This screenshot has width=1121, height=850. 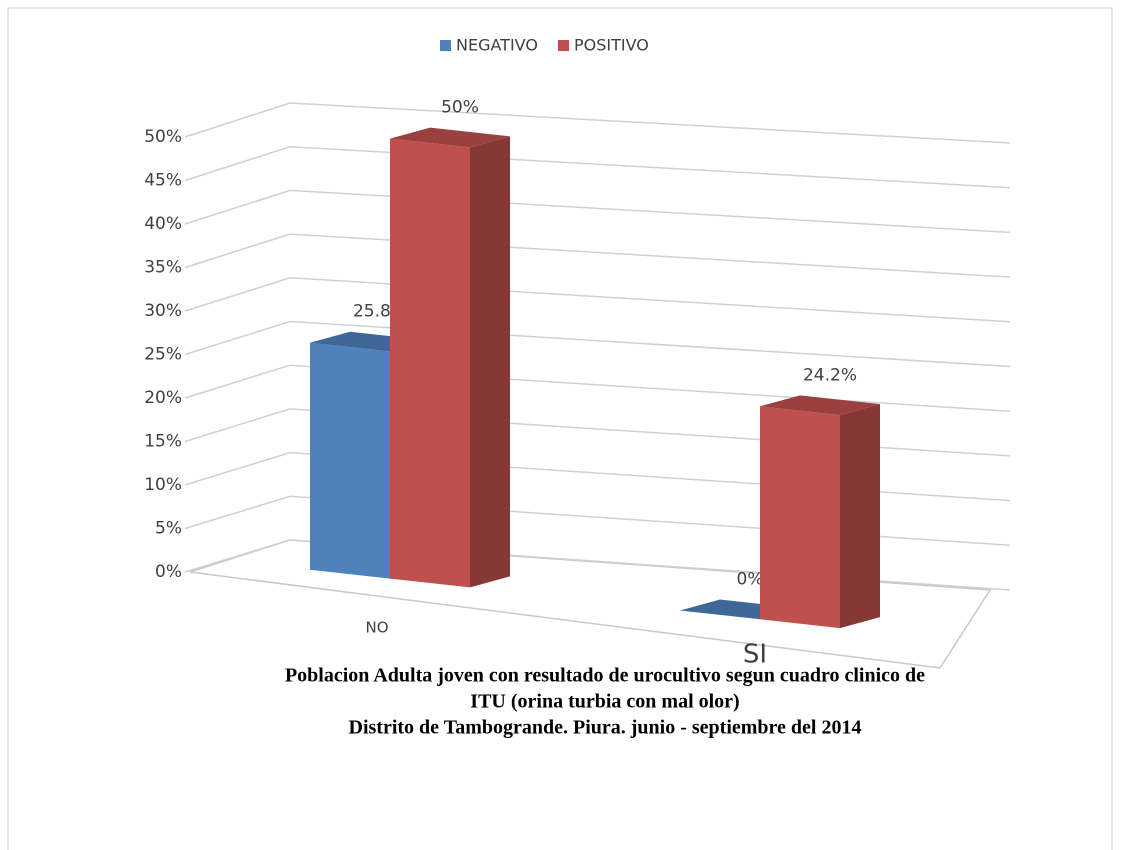 What do you see at coordinates (163, 355) in the screenshot?
I see `y-tick-label: 25%` at bounding box center [163, 355].